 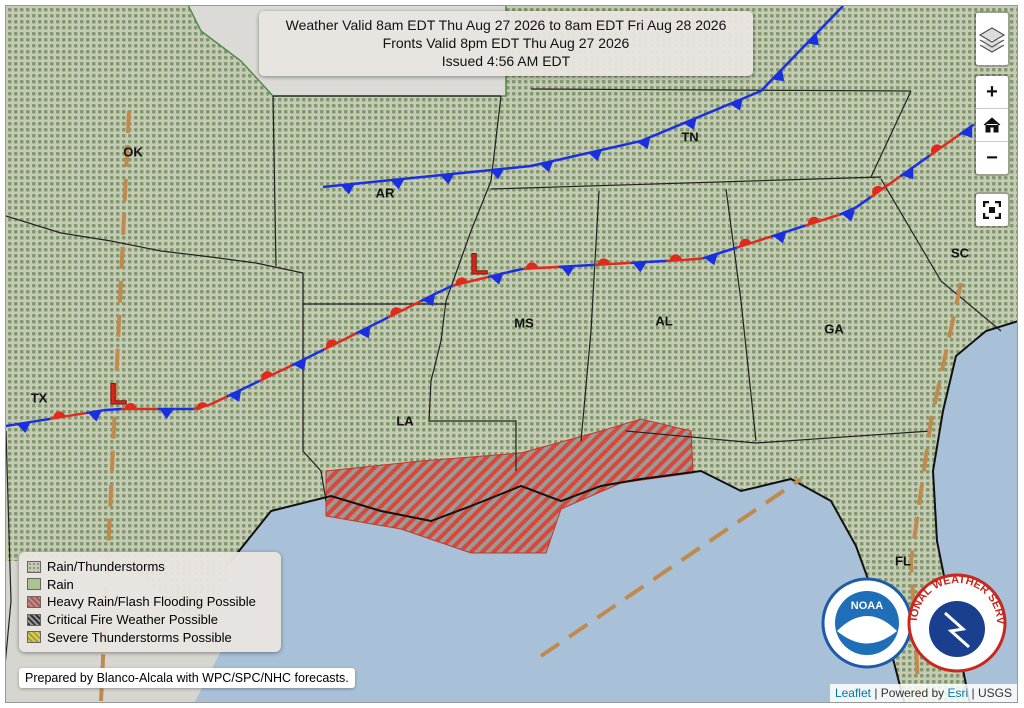 I want to click on home-button, so click(x=992, y=125).